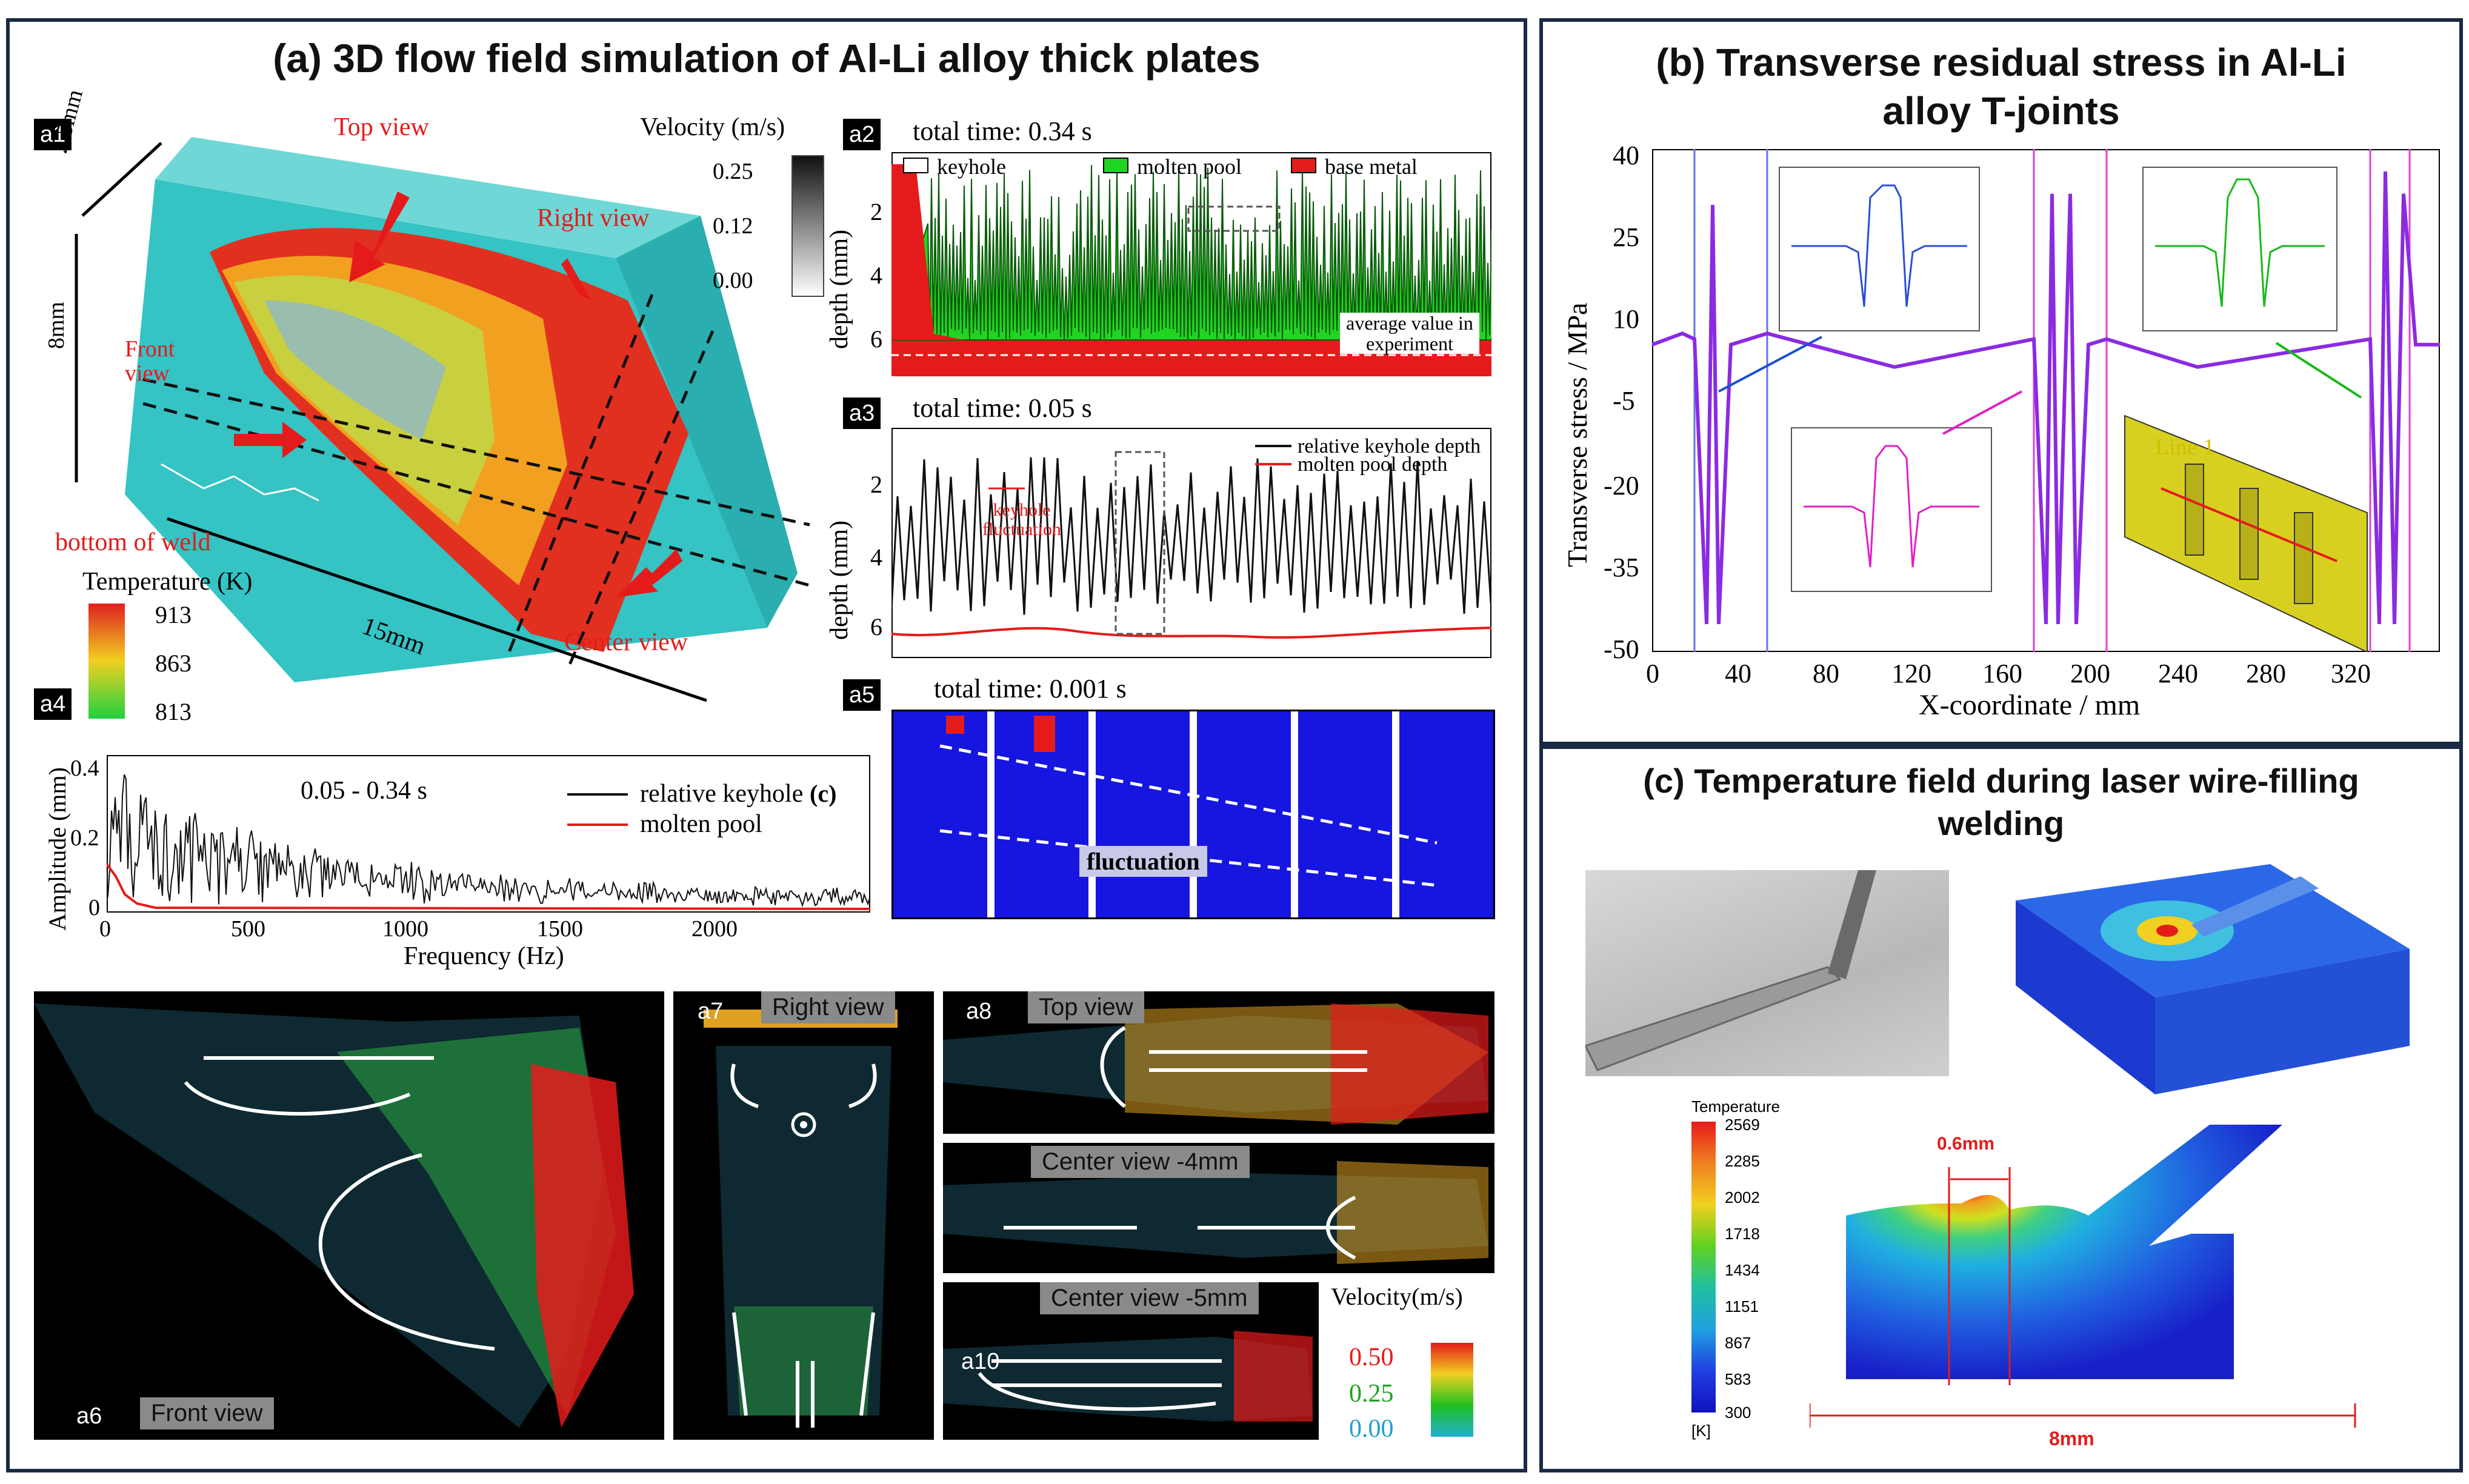 The height and width of the screenshot is (1484, 2469). I want to click on b-ytick-3: -5, so click(1624, 401).